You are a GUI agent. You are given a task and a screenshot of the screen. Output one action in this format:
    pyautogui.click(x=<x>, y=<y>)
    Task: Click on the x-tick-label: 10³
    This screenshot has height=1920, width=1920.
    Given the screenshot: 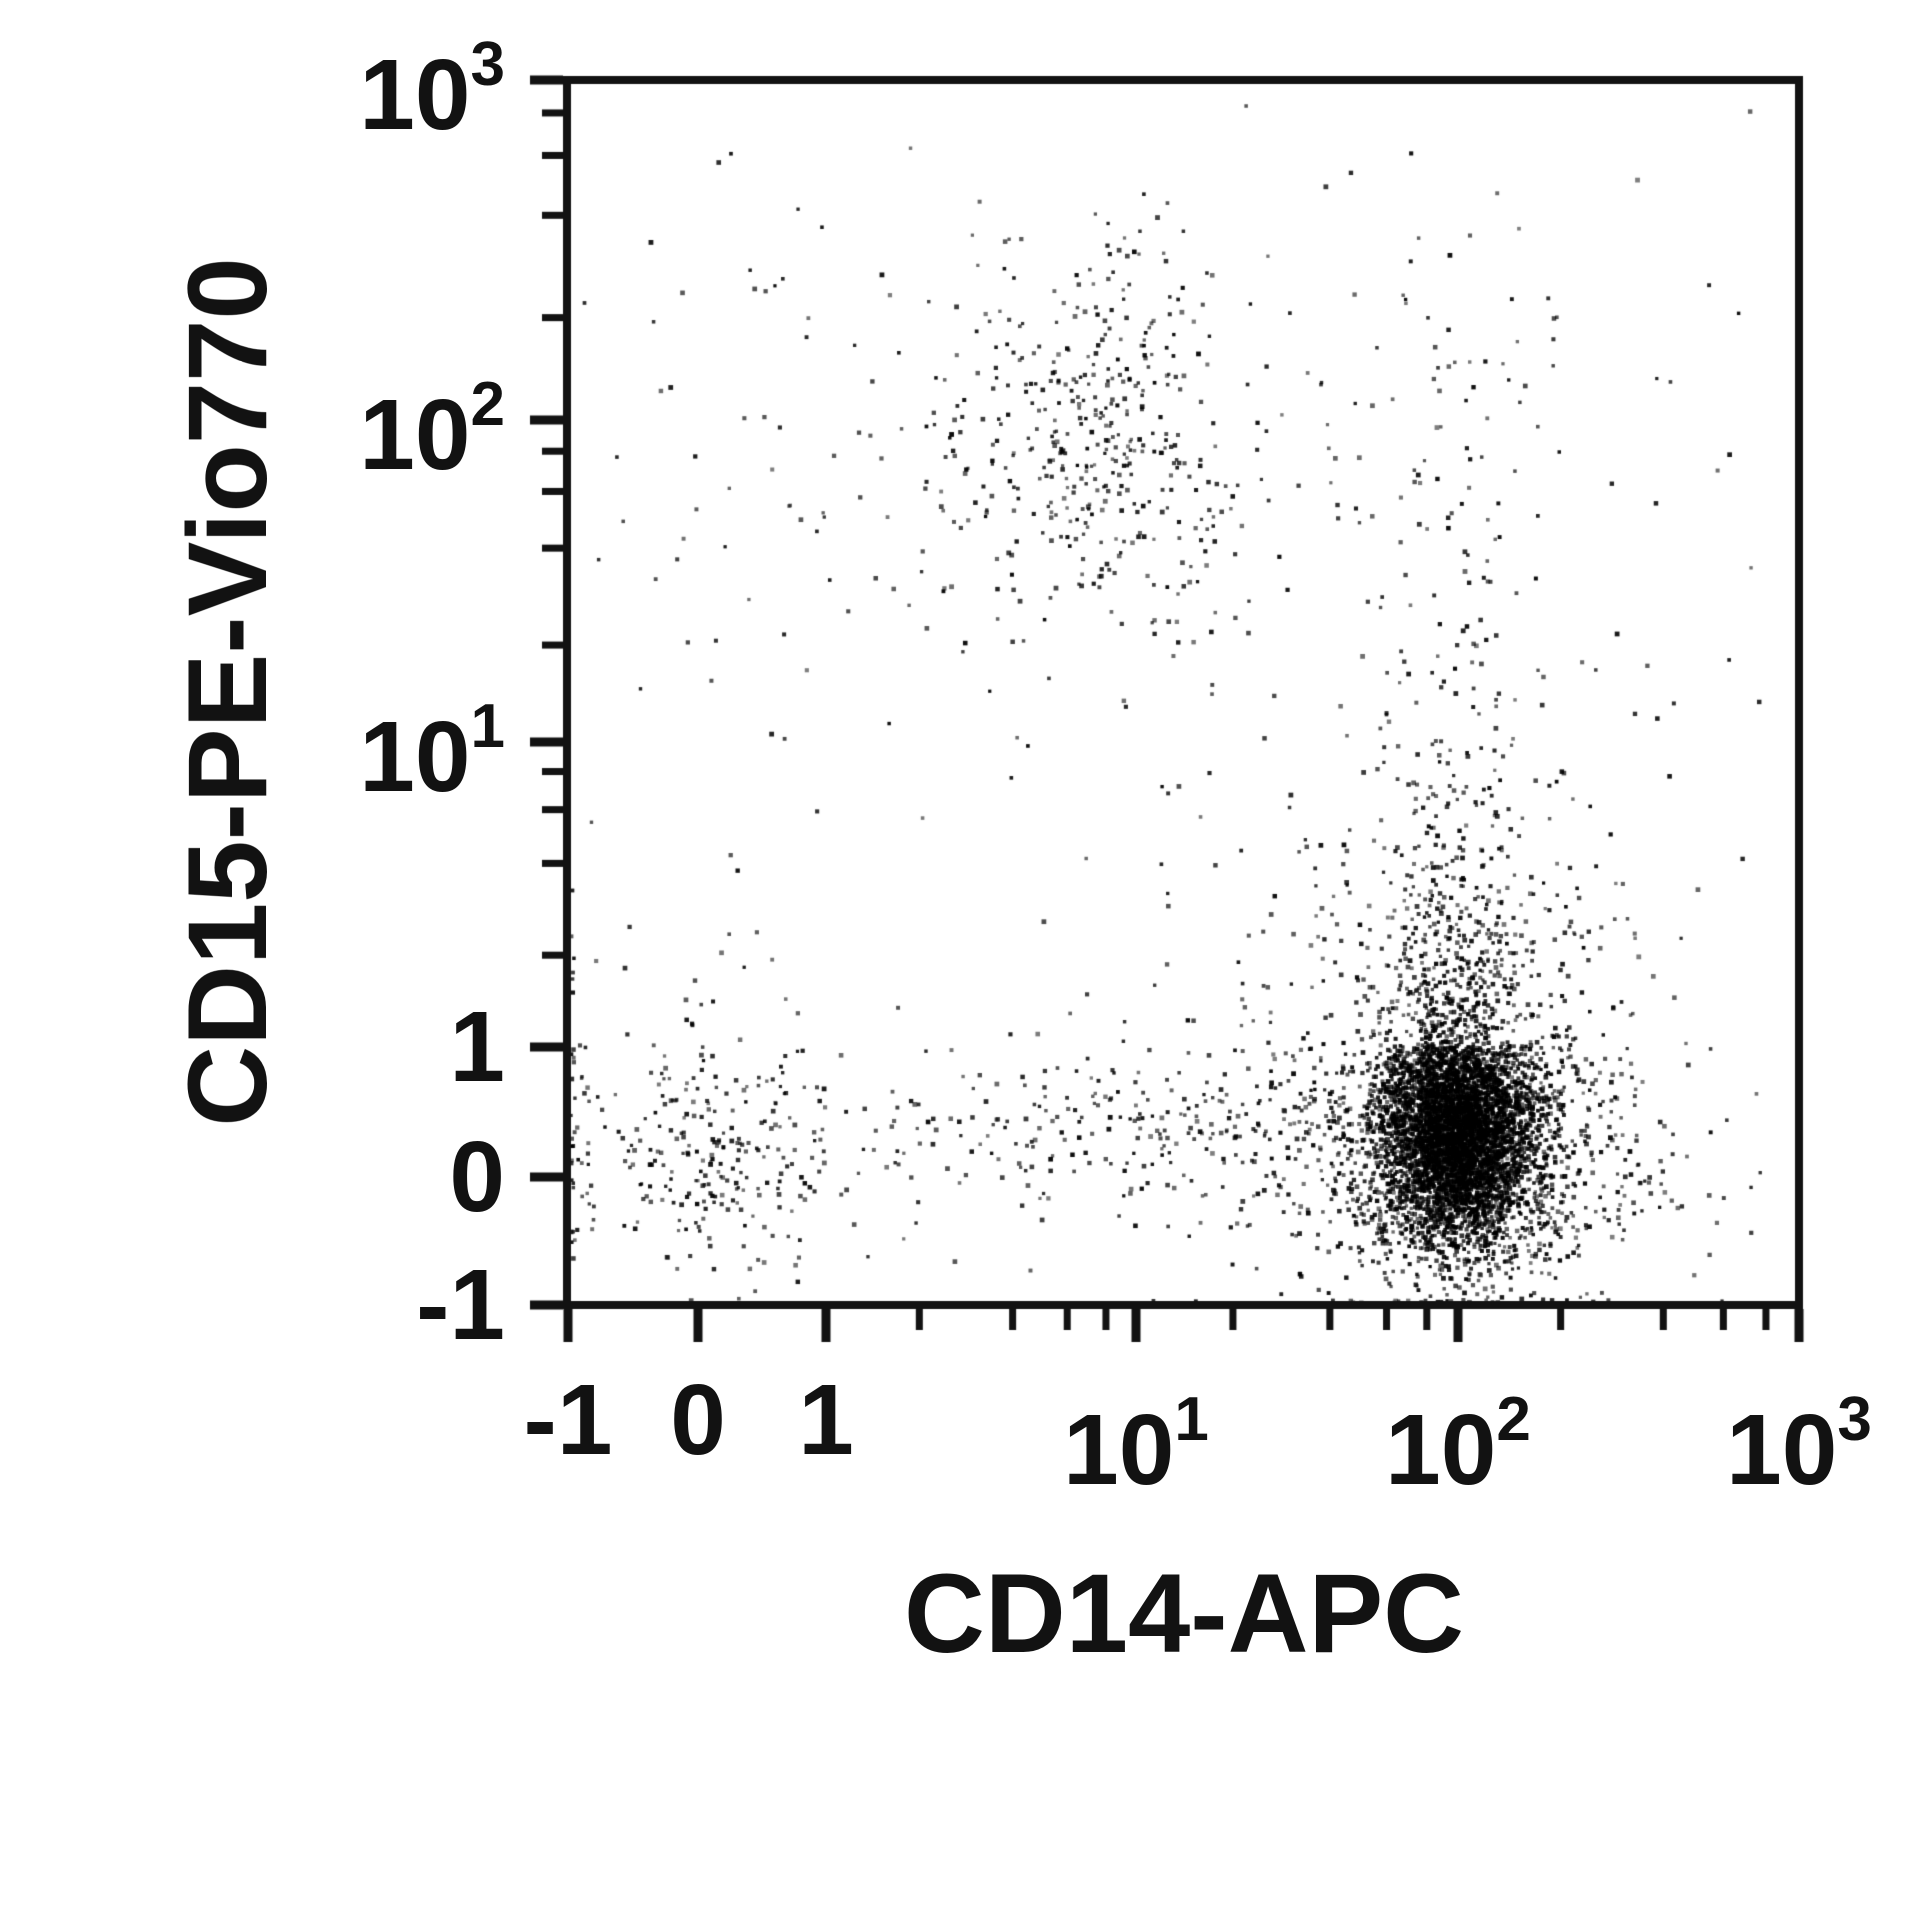 What is the action you would take?
    pyautogui.click(x=1799, y=1445)
    